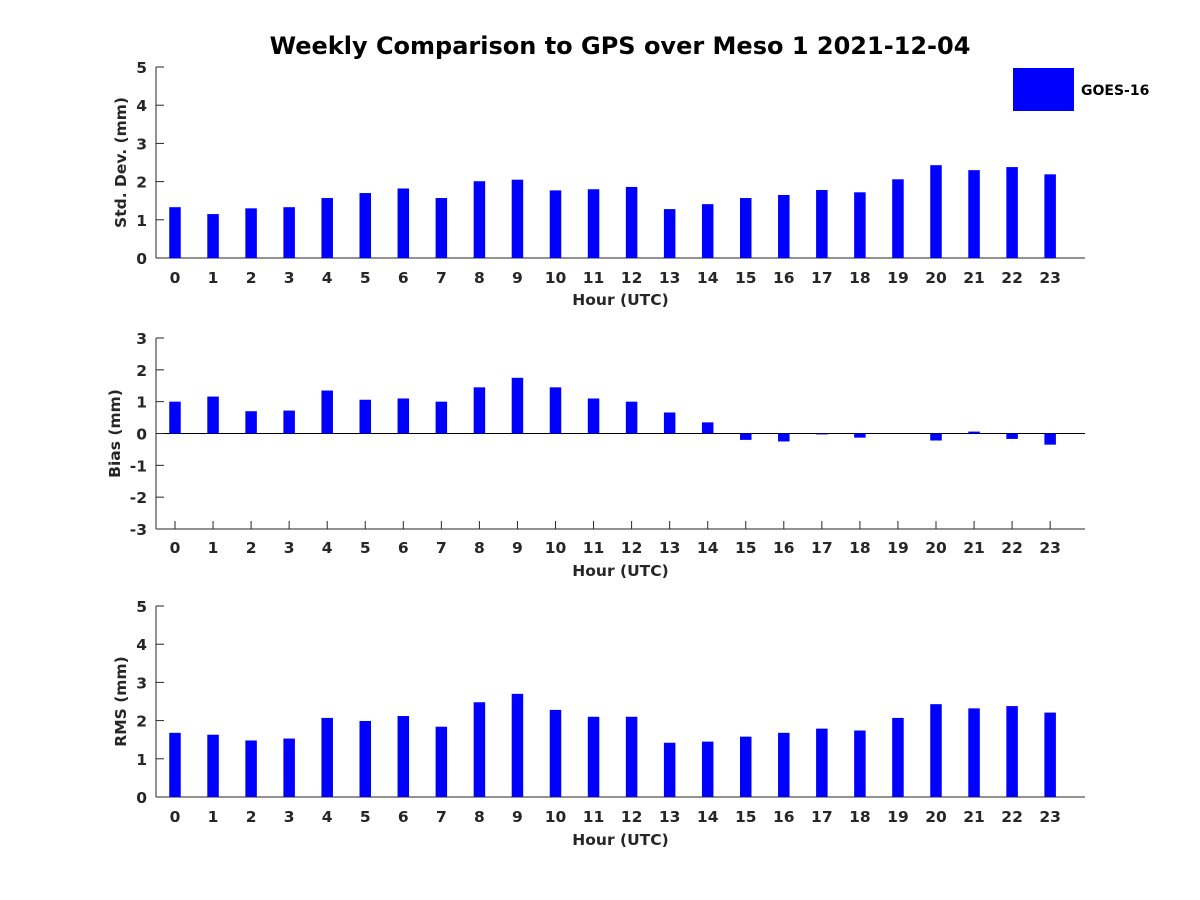  What do you see at coordinates (213, 548) in the screenshot?
I see `bias-xtick-label: 1` at bounding box center [213, 548].